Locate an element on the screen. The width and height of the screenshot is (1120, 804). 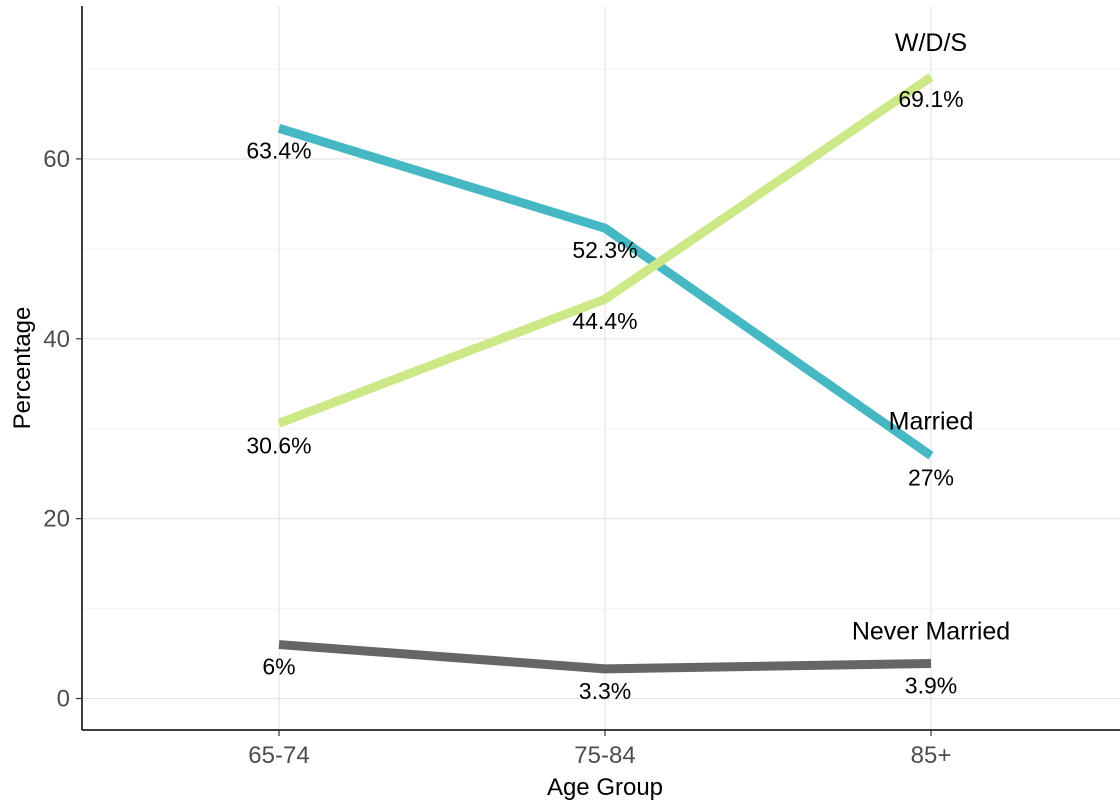
data-label: 3.9% is located at coordinates (931, 685).